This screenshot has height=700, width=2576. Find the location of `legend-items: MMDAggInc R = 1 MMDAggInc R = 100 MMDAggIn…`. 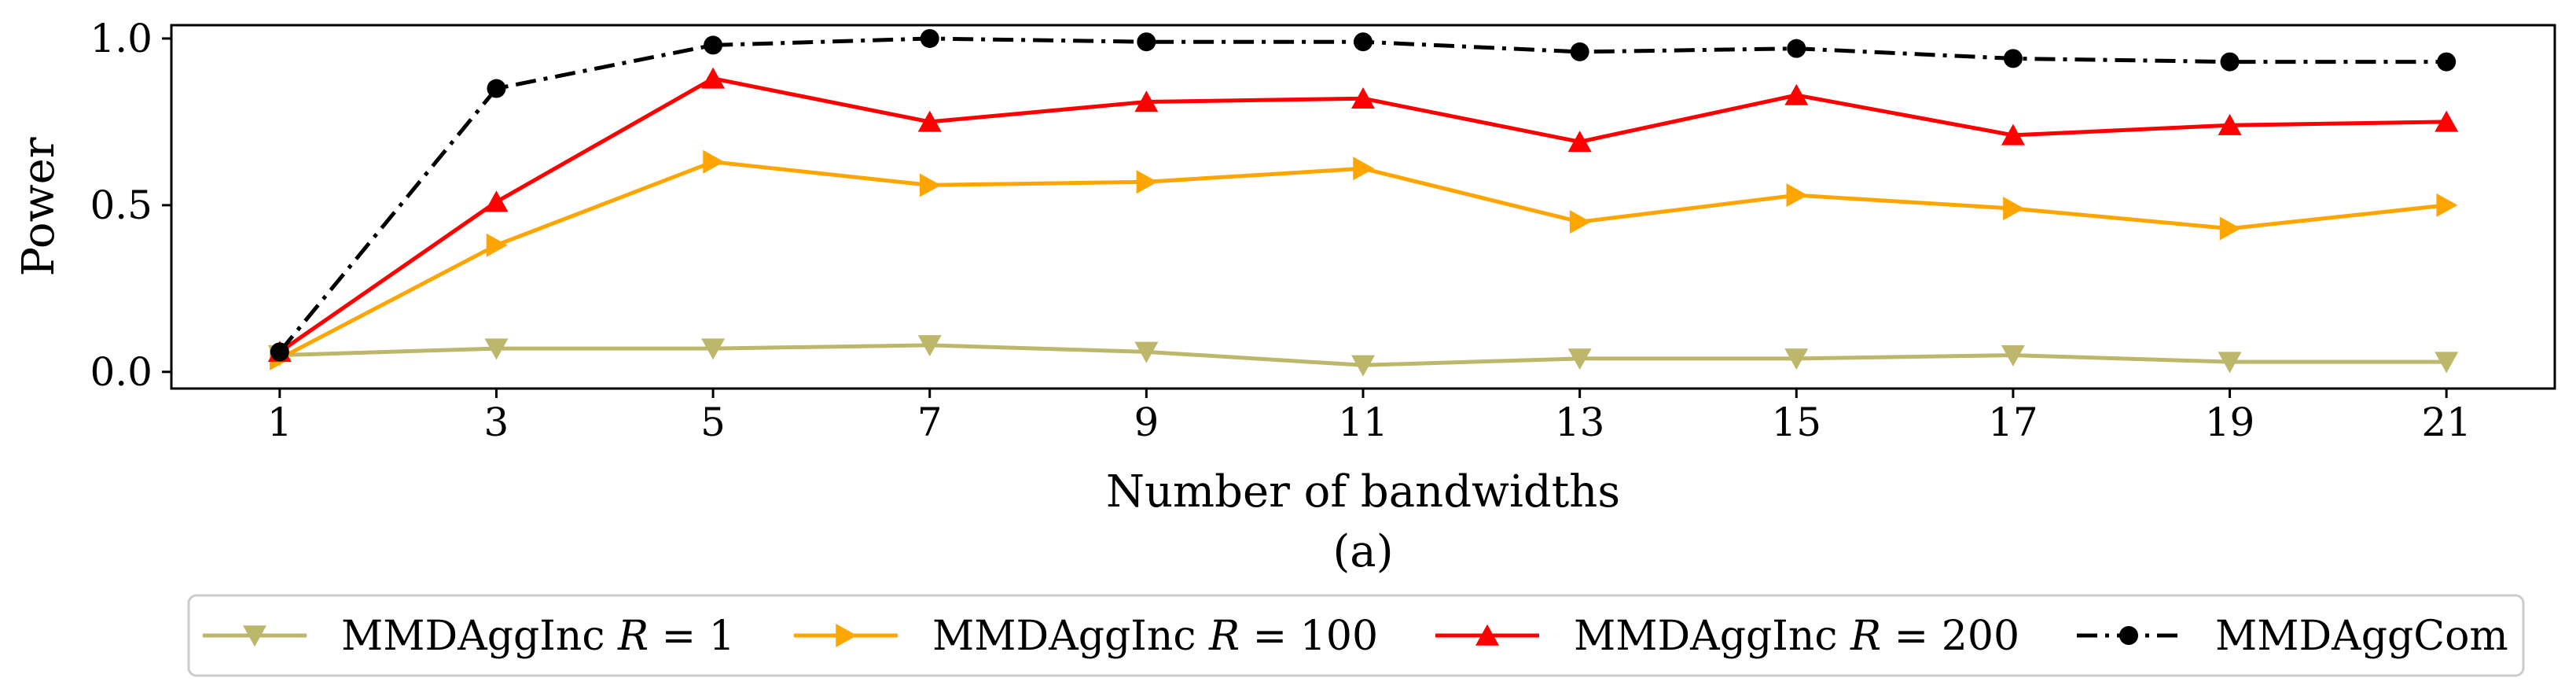

legend-items: MMDAggInc R = 1 MMDAggInc R = 100 MMDAggIn… is located at coordinates (1355, 636).